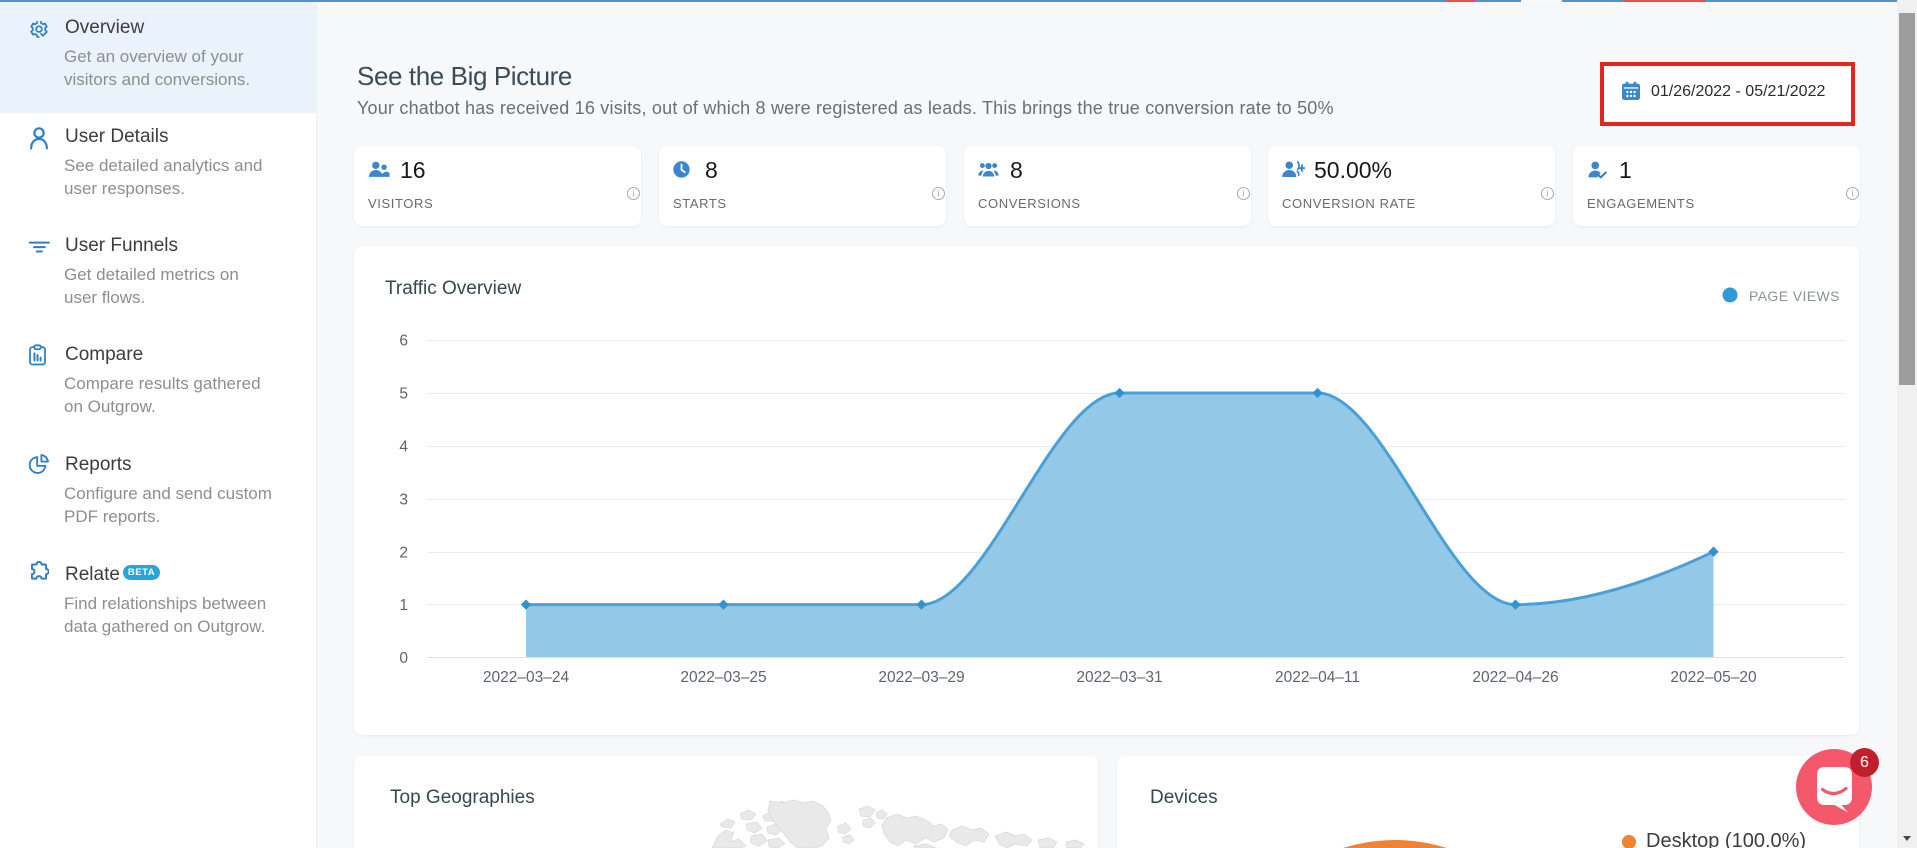 The height and width of the screenshot is (848, 1917). I want to click on svg-text: 0, so click(403, 658).